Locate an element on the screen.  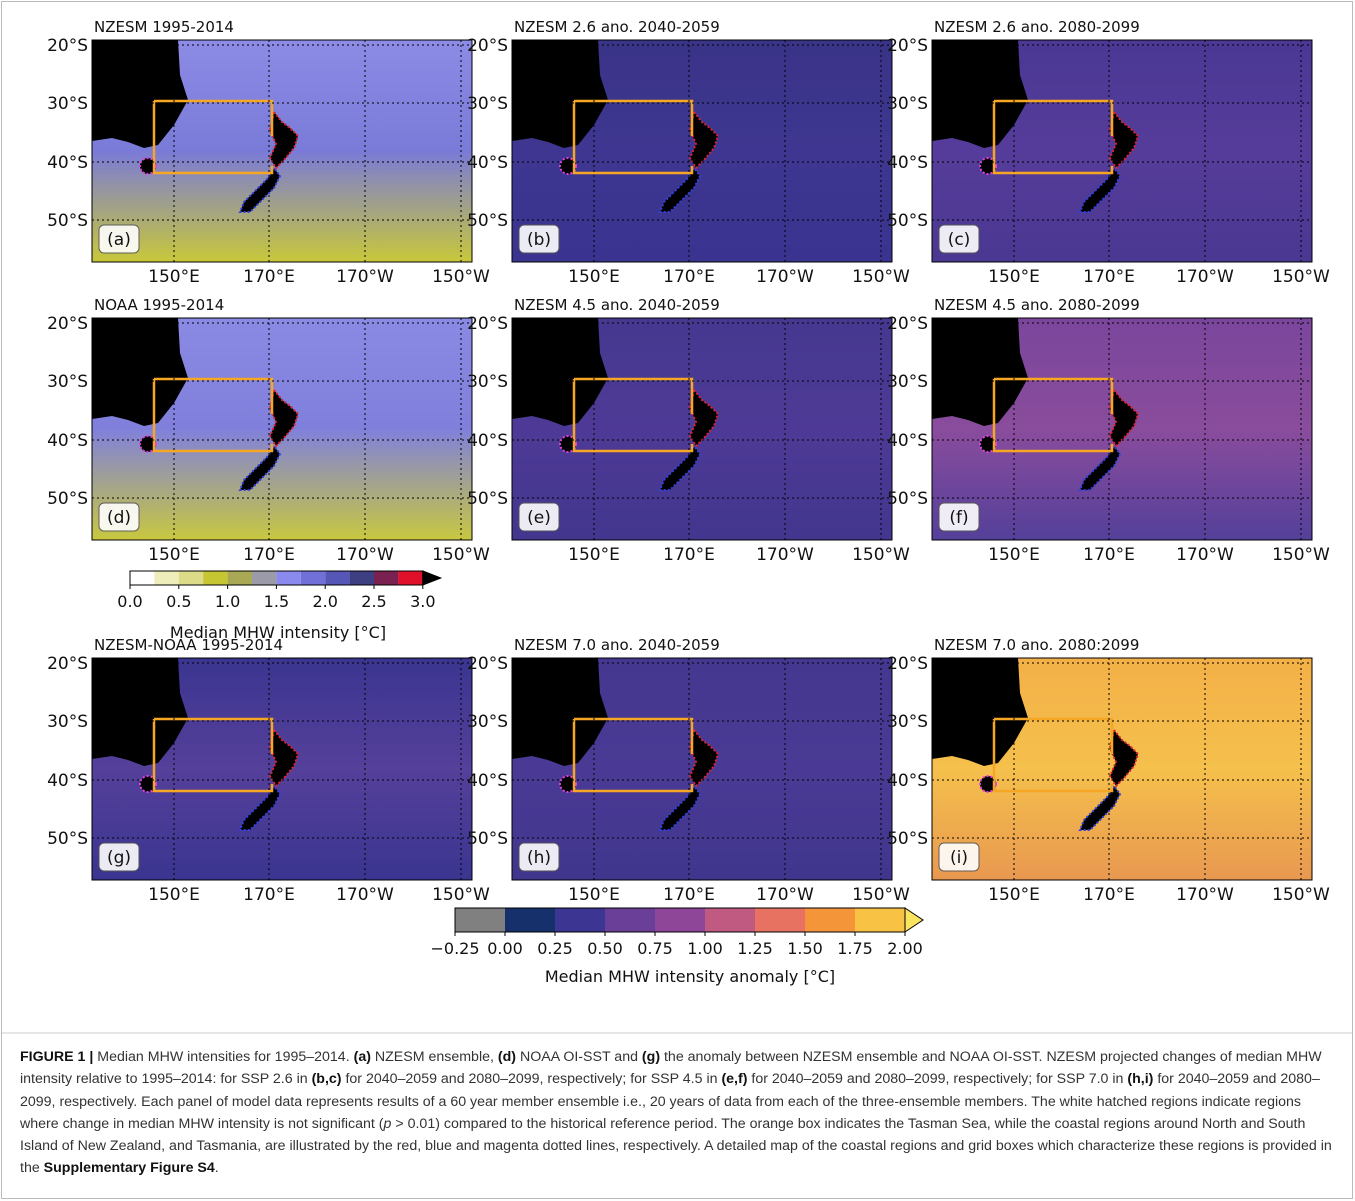
panel-title: NZESM 7.0 ano. 2040-2059 is located at coordinates (617, 645).